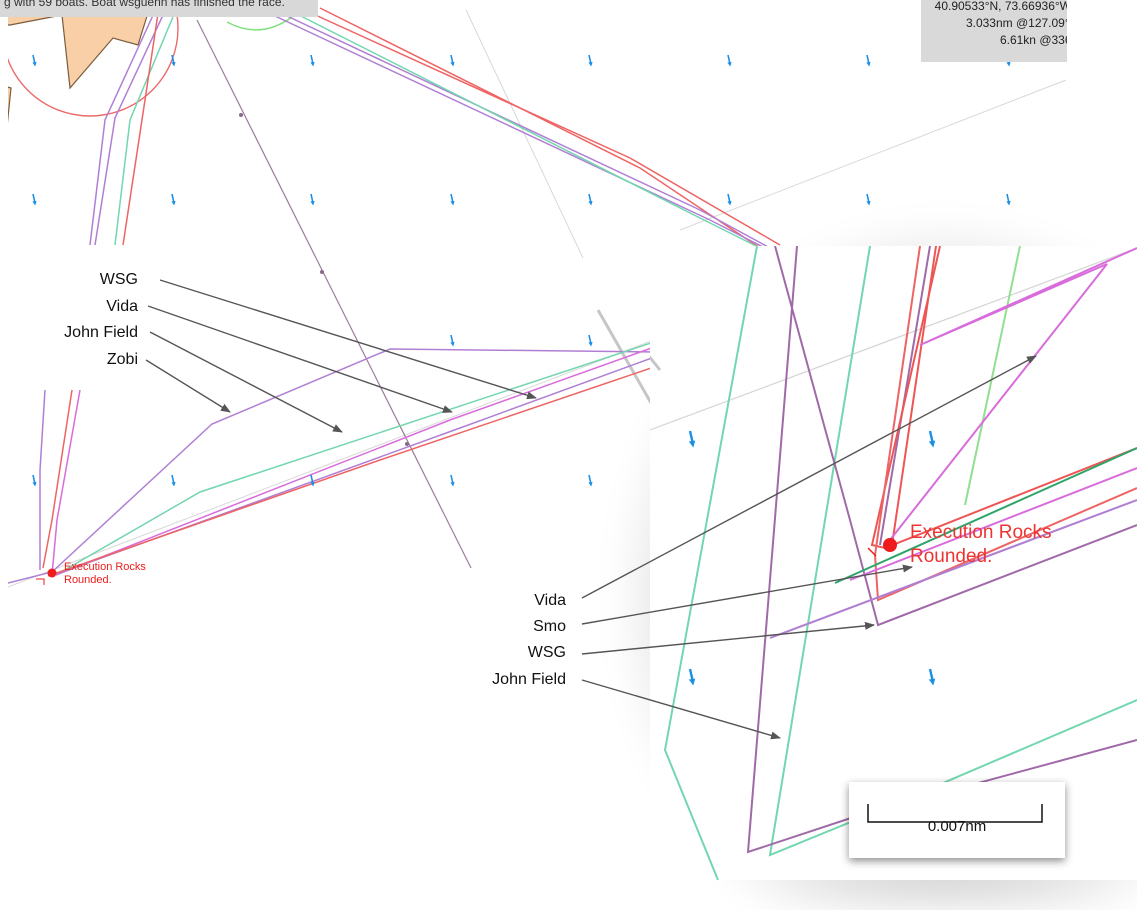  Describe the element at coordinates (957, 826) in the screenshot. I see `scale-label: 0.007nm` at that location.